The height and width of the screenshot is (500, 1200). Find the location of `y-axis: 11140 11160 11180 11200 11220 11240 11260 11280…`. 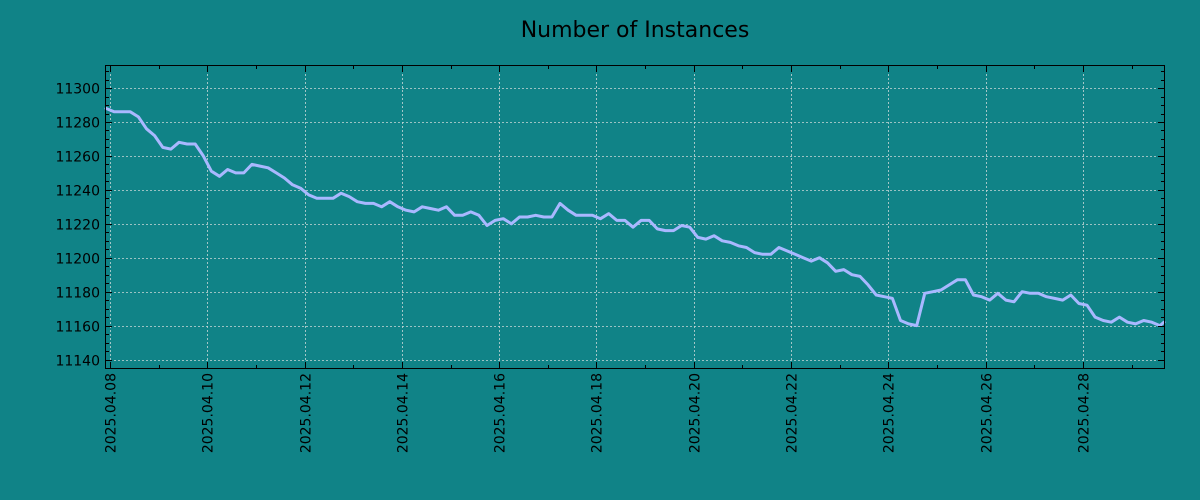

y-axis: 11140 11160 11180 11200 11220 11240 11260 11280… is located at coordinates (77, 226).